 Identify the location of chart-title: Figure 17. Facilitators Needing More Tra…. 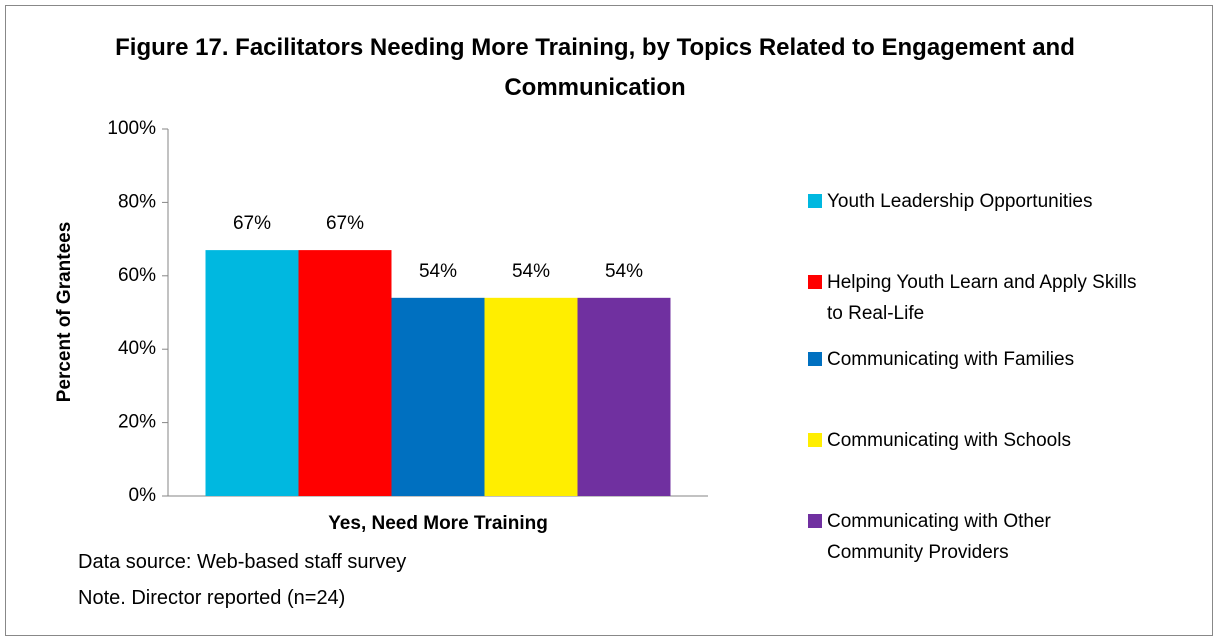
(595, 67).